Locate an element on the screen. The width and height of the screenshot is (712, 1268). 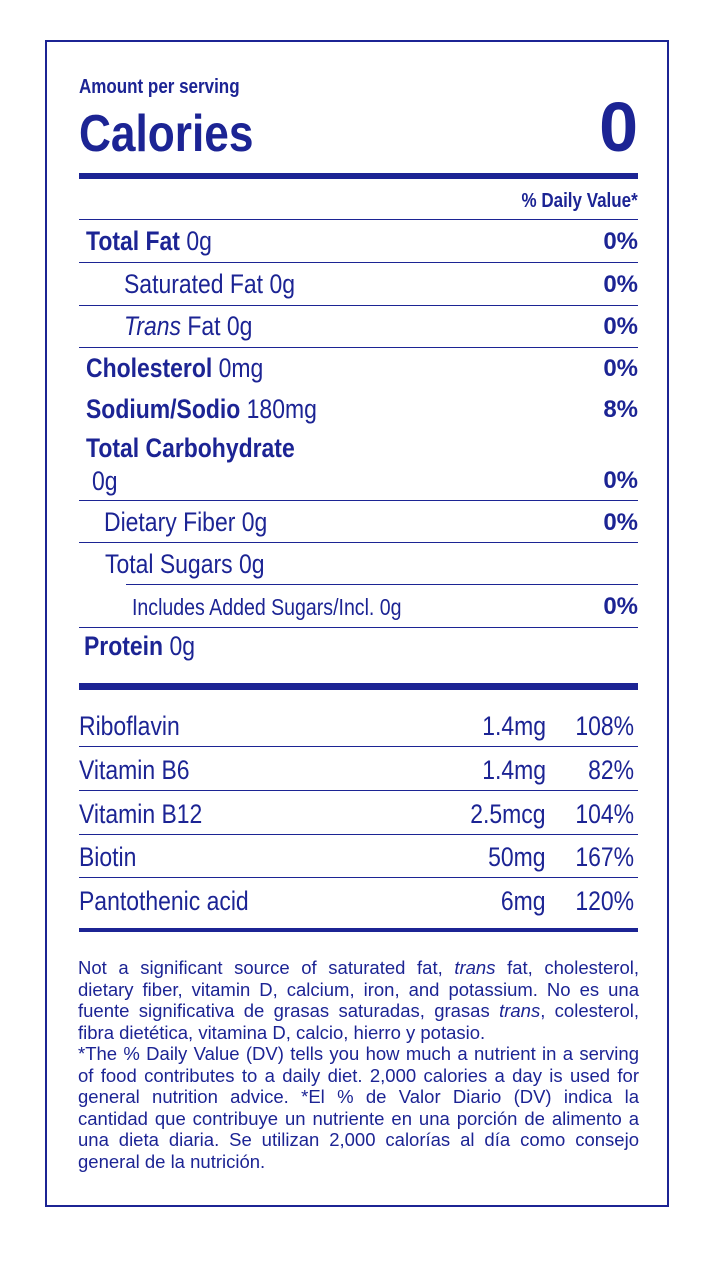
protein-row: Protein 0g is located at coordinates (139, 646).